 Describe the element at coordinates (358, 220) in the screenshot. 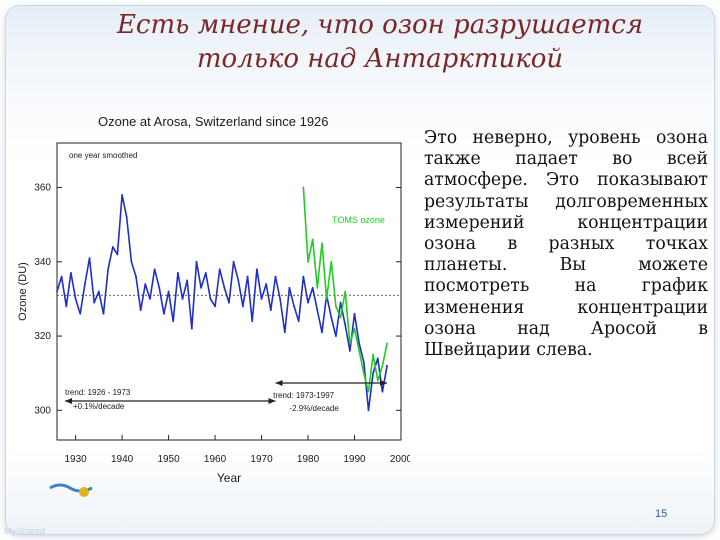

I see `annotation-toms: TOMS ozone` at that location.